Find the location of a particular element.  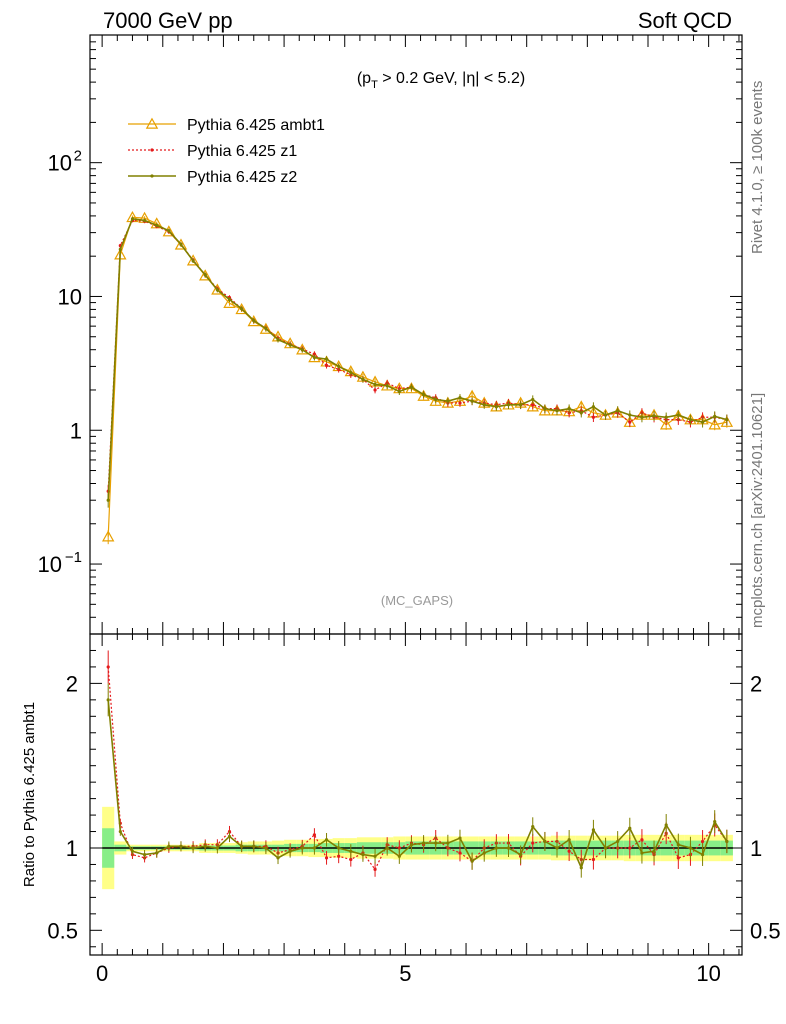

ratio-y-tick-label-left: 1 is located at coordinates (72, 848).